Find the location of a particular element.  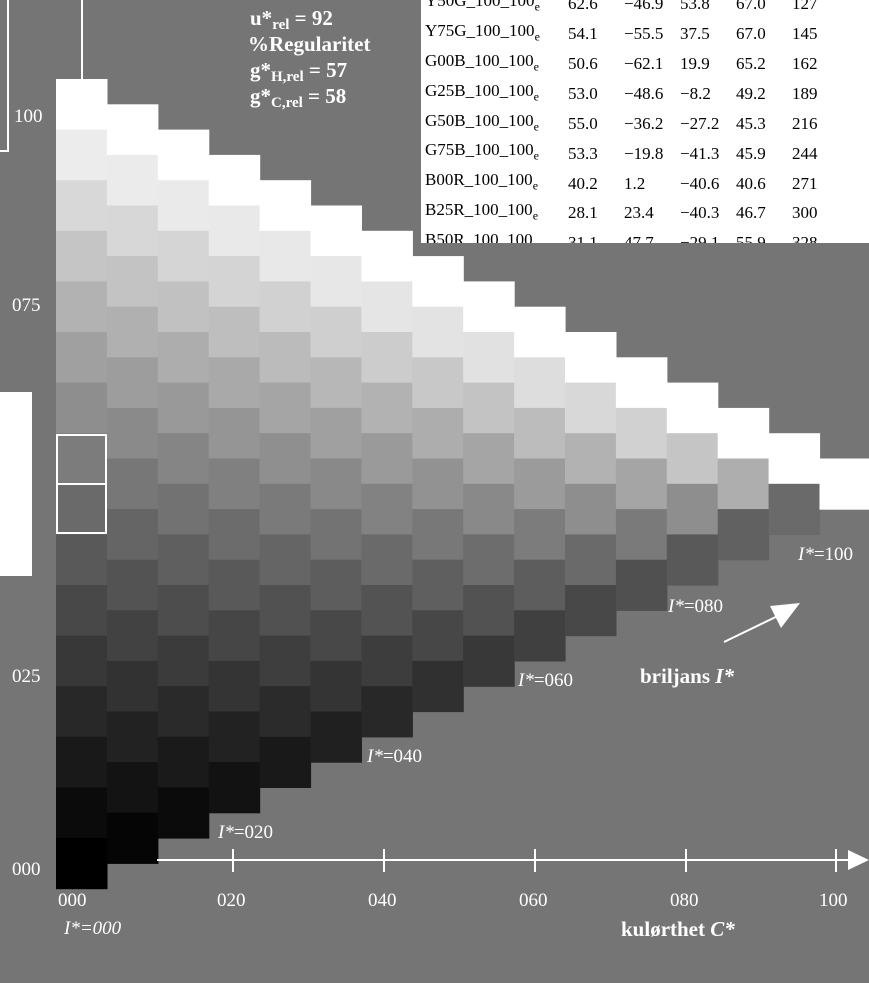

cell-b: 19.9 is located at coordinates (695, 63).